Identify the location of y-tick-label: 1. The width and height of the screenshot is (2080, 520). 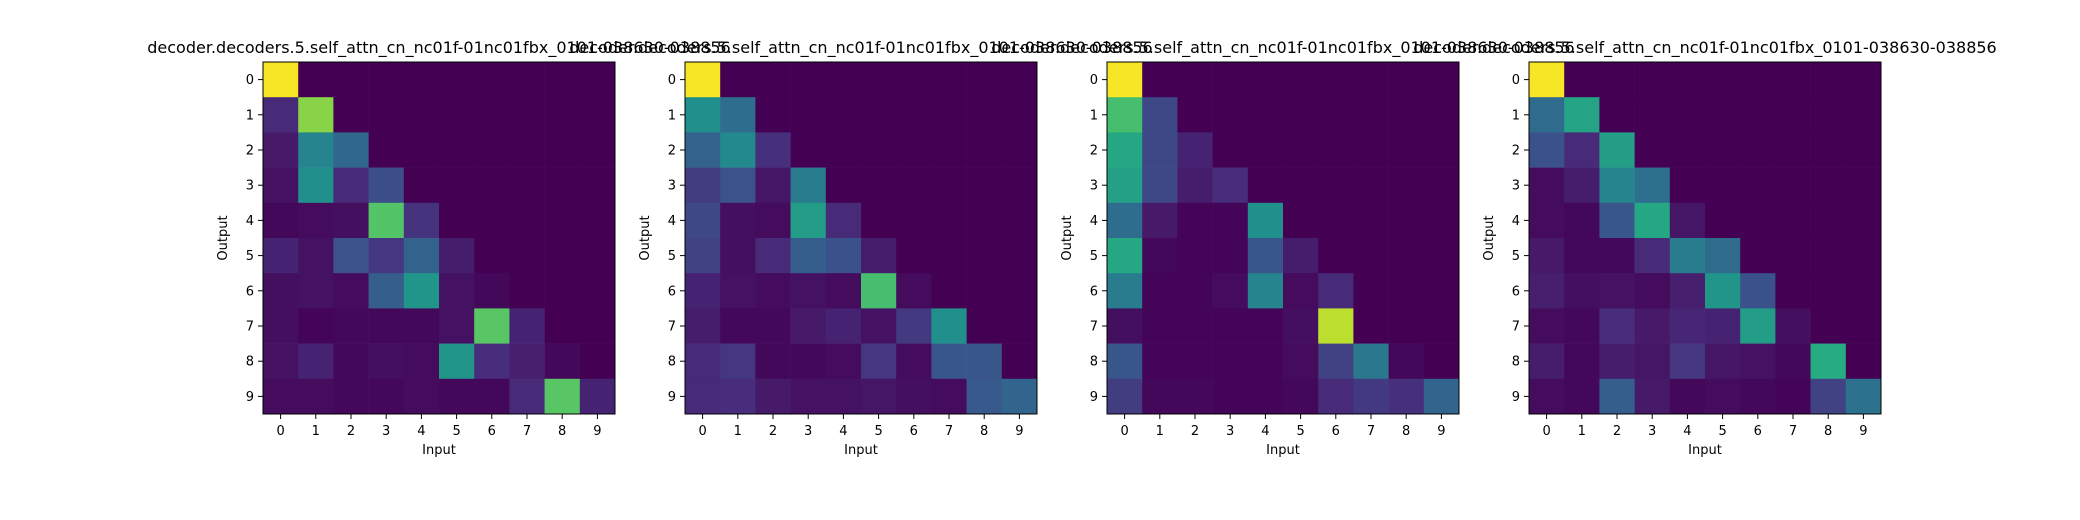
(1094, 115).